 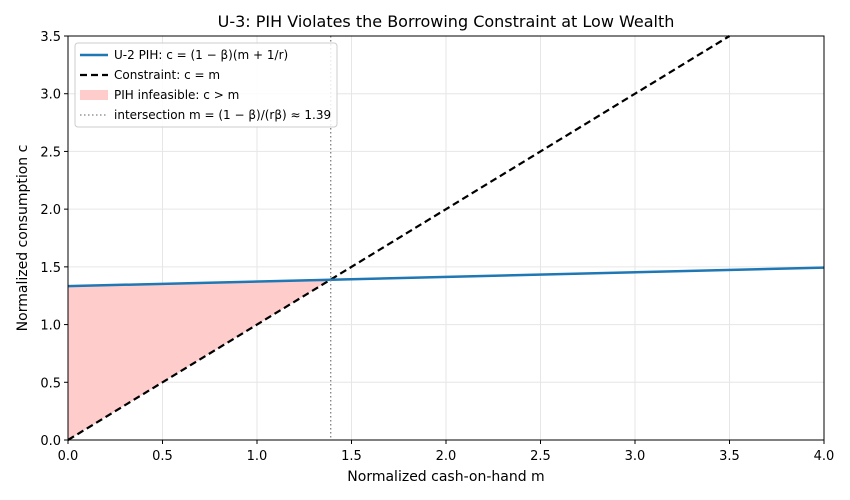 I want to click on y-tick-label: 1.5, so click(x=50, y=268).